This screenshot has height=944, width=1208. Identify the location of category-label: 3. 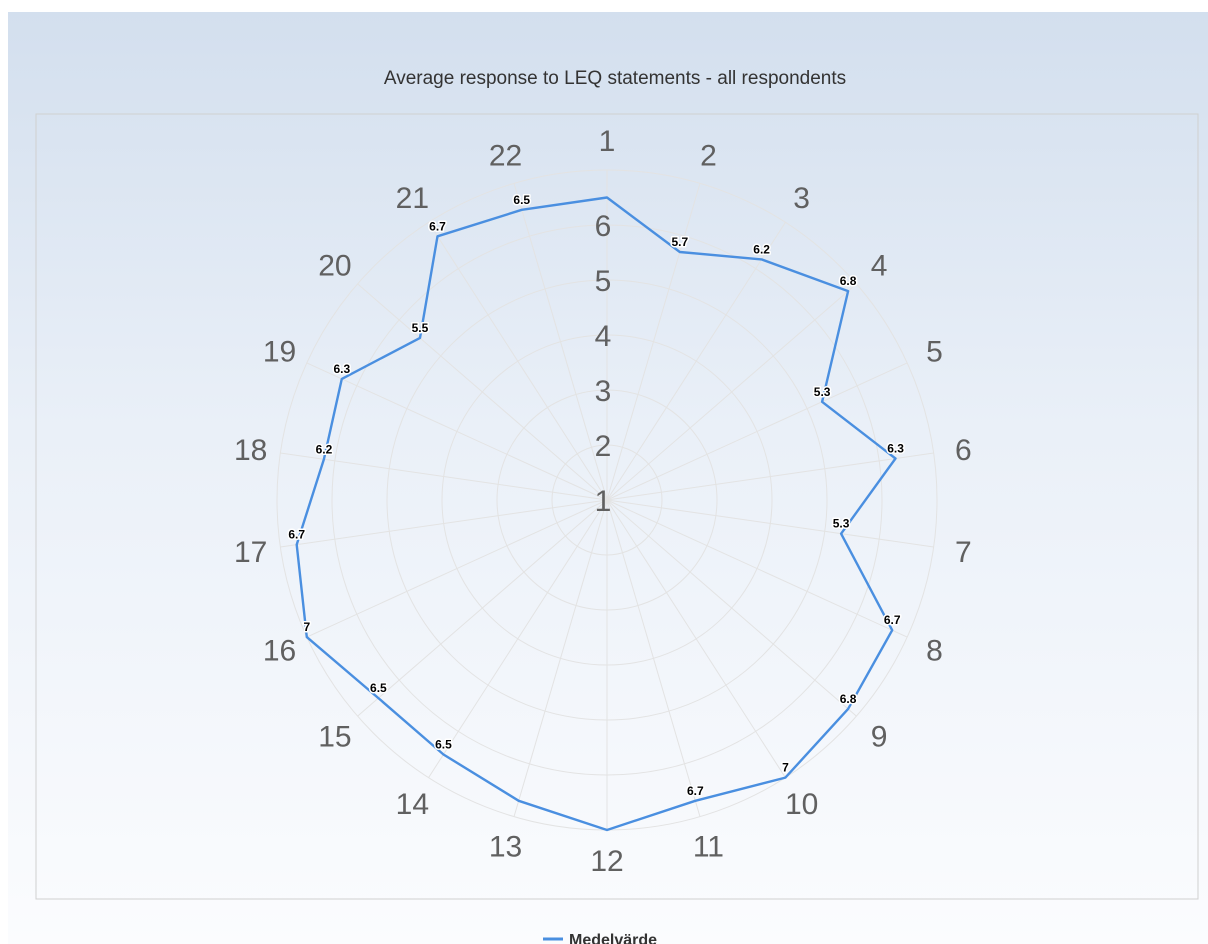
(801, 198).